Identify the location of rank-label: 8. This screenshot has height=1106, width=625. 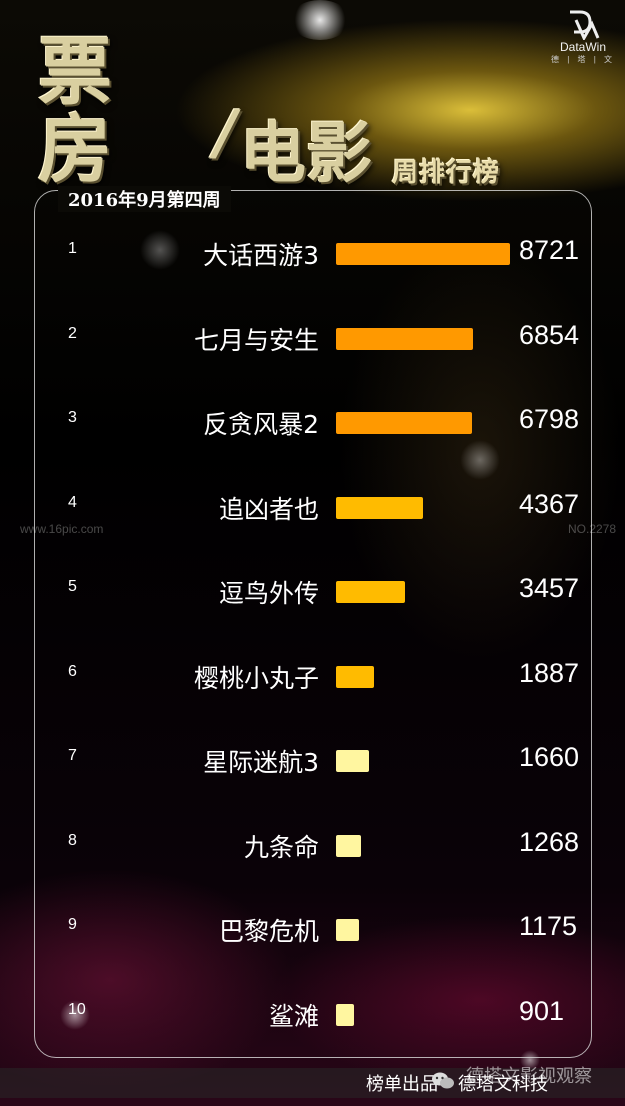
(72, 840).